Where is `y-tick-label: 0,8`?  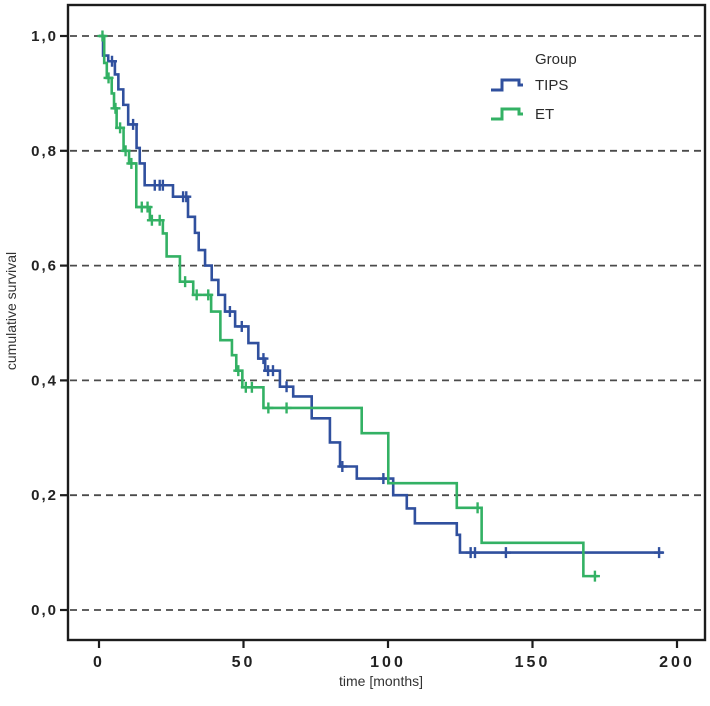 y-tick-label: 0,8 is located at coordinates (44, 151).